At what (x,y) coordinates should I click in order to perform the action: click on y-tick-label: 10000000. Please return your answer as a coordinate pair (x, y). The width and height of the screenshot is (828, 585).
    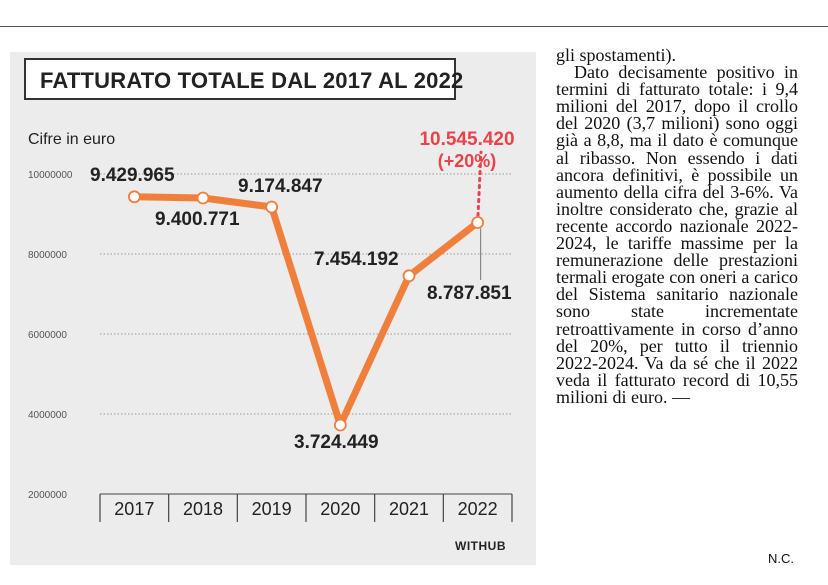
    Looking at the image, I should click on (50, 175).